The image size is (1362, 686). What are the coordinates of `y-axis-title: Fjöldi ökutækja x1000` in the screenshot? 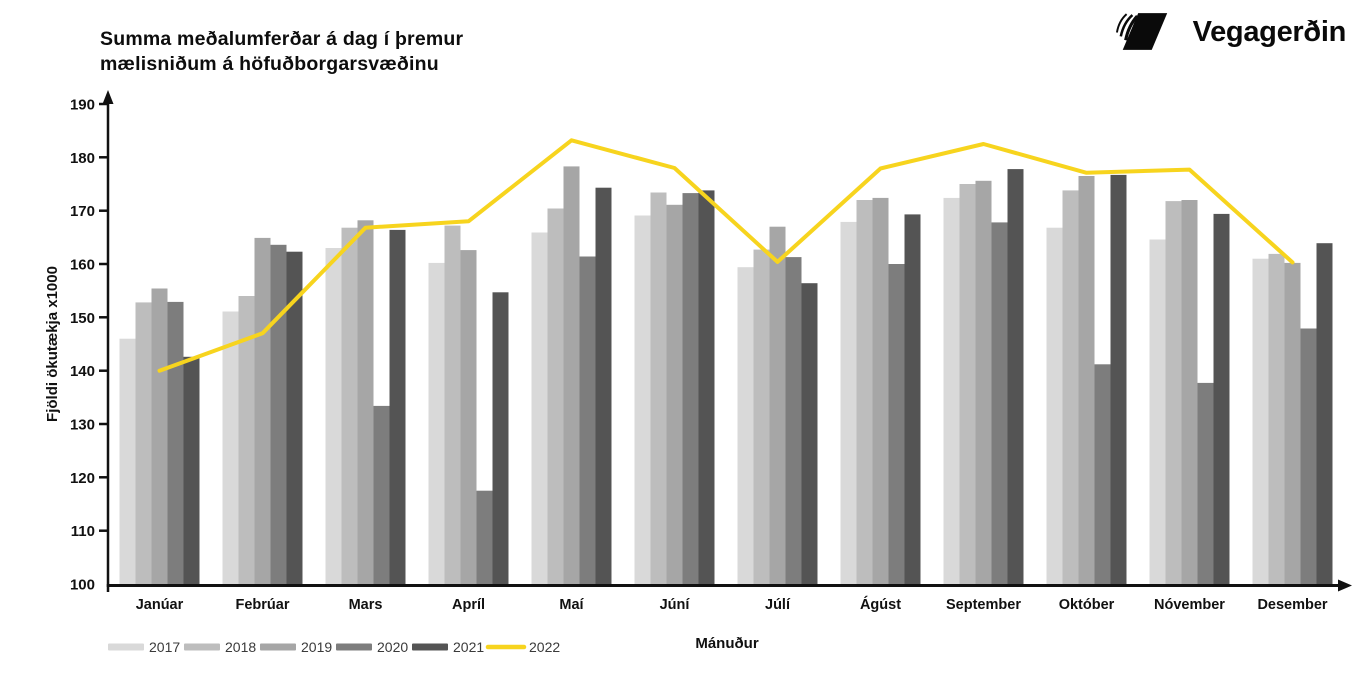 It's located at (52, 344).